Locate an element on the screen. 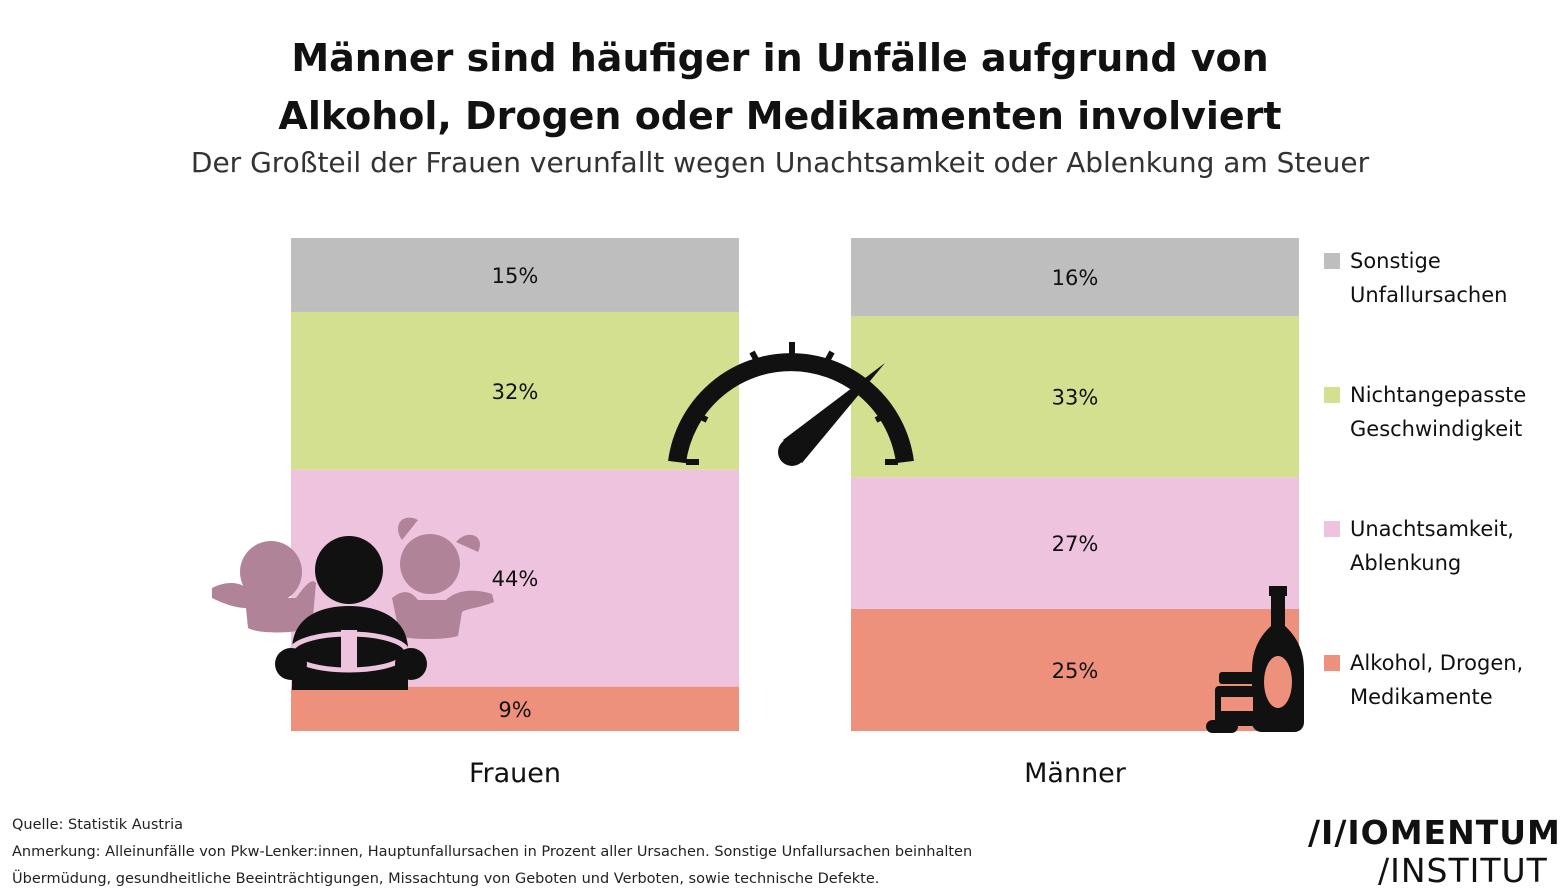  data-label-0-2: 32% is located at coordinates (515, 392).